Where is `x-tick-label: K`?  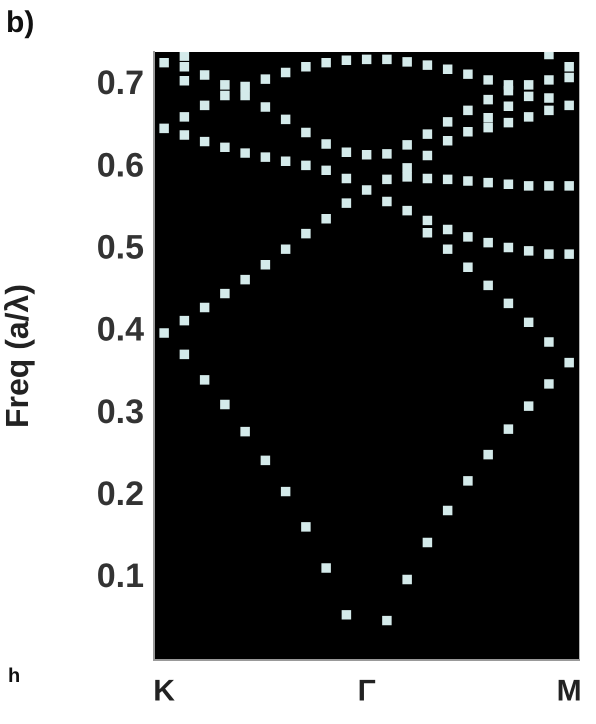
x-tick-label: K is located at coordinates (164, 691).